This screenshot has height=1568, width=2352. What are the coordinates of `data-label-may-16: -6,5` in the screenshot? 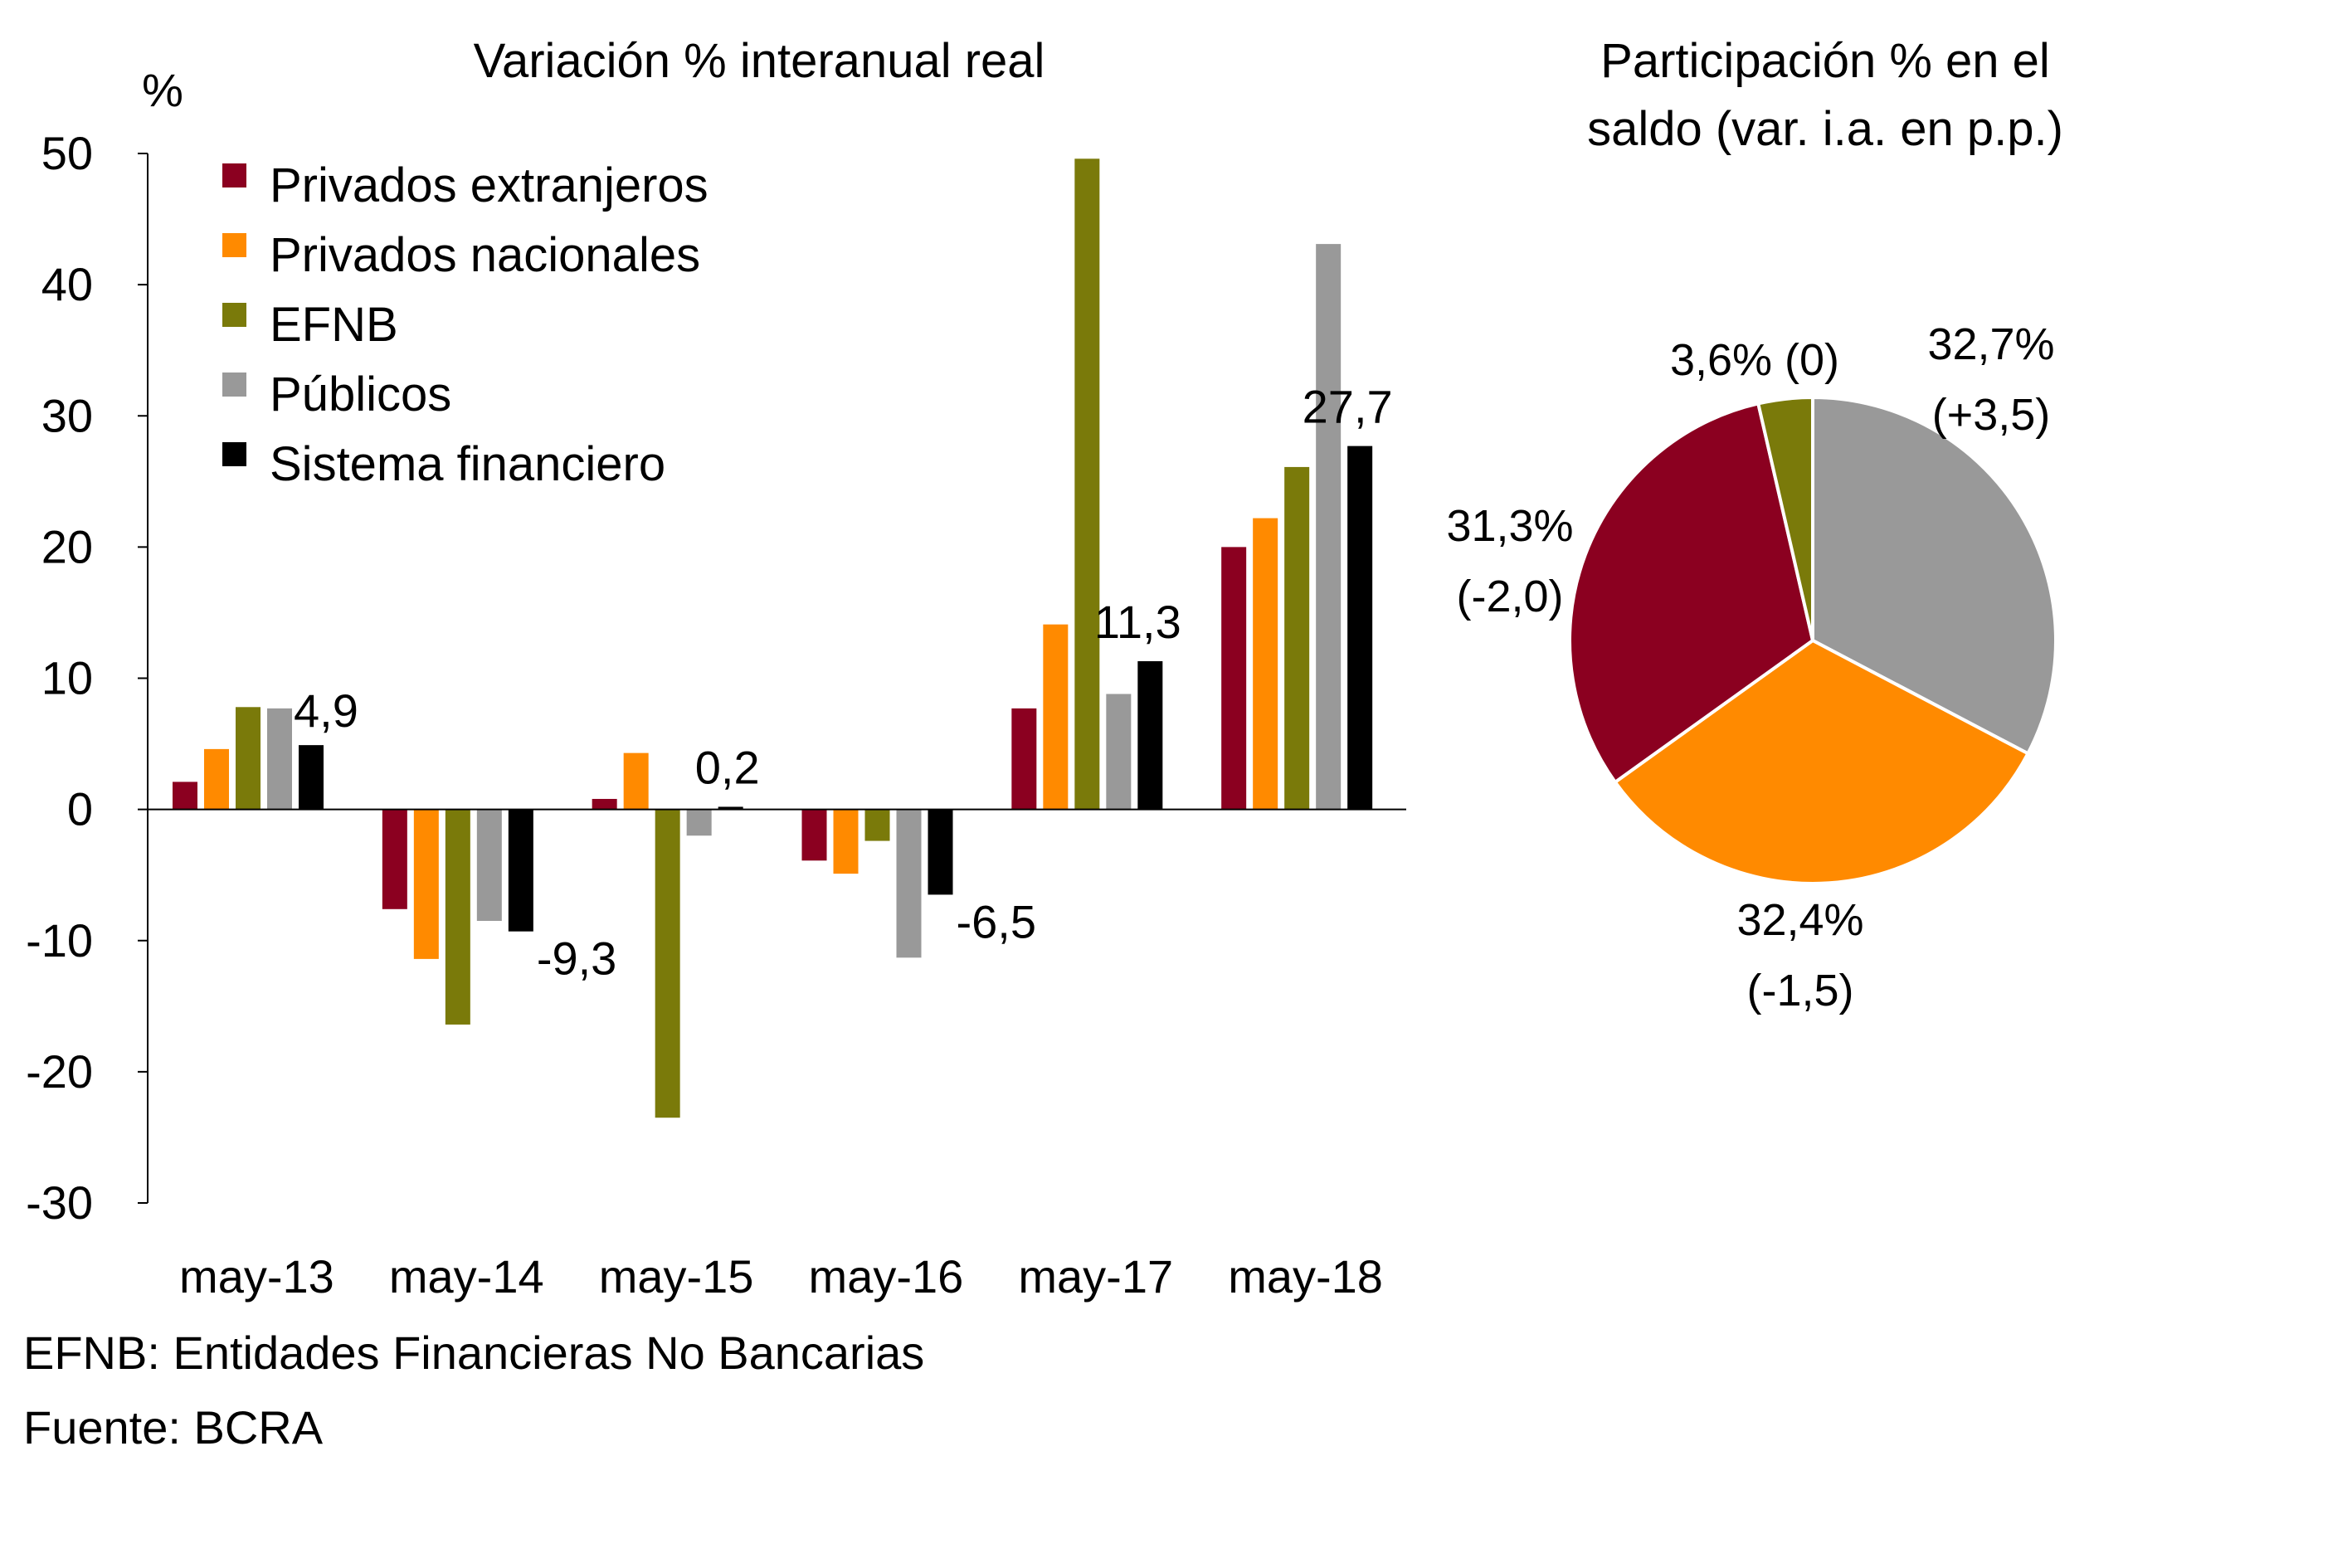 It's located at (997, 921).